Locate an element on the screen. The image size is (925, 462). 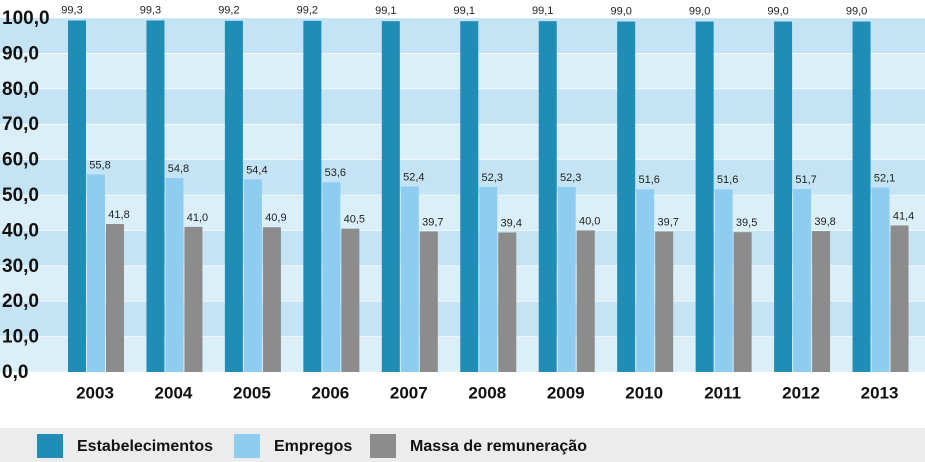
value-label: 40,5 is located at coordinates (354, 220).